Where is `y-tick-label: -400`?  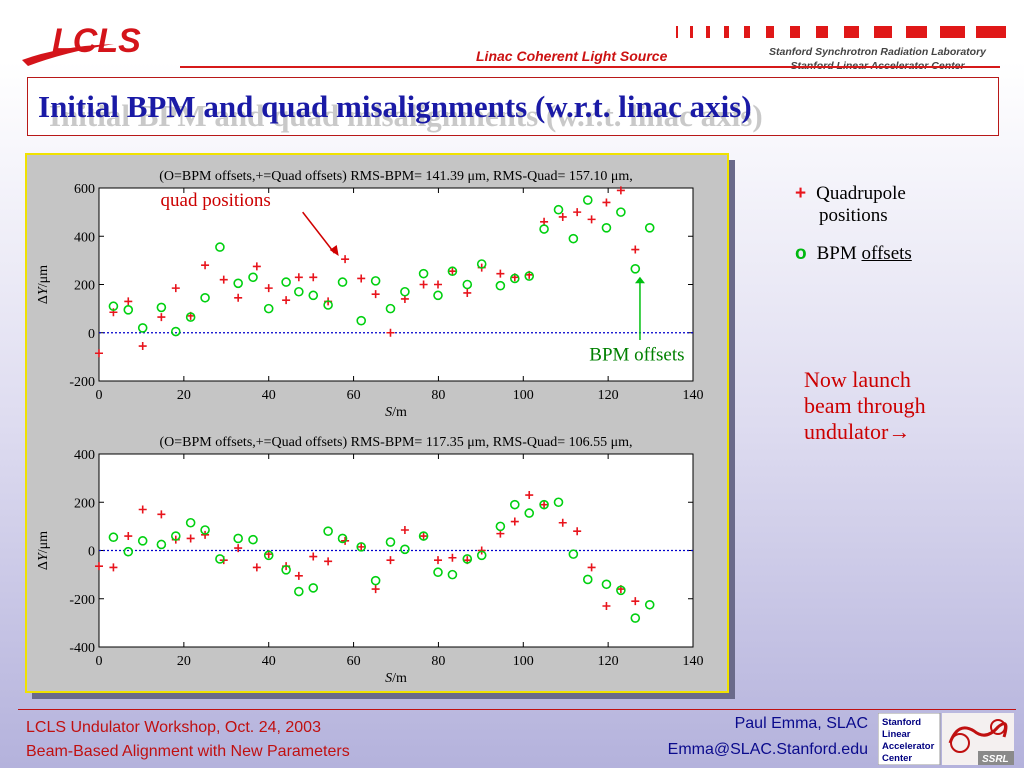
y-tick-label: -400 is located at coordinates (82, 648).